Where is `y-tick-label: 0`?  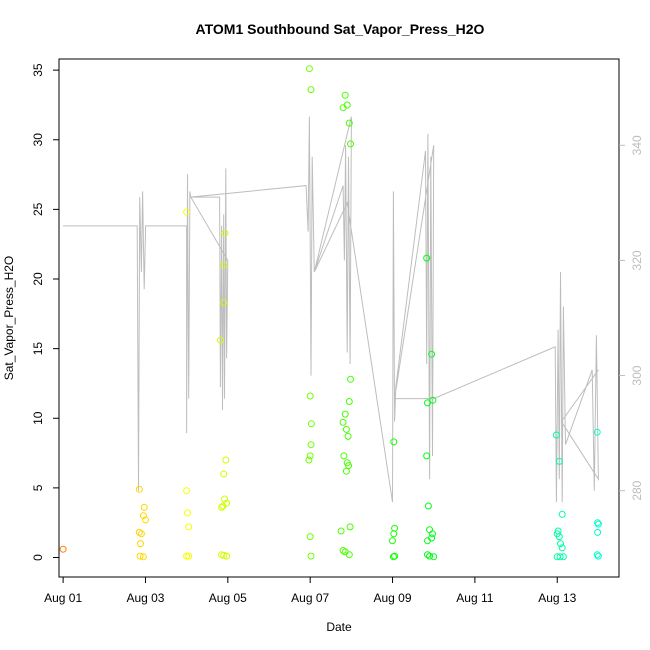 y-tick-label: 0 is located at coordinates (38, 557).